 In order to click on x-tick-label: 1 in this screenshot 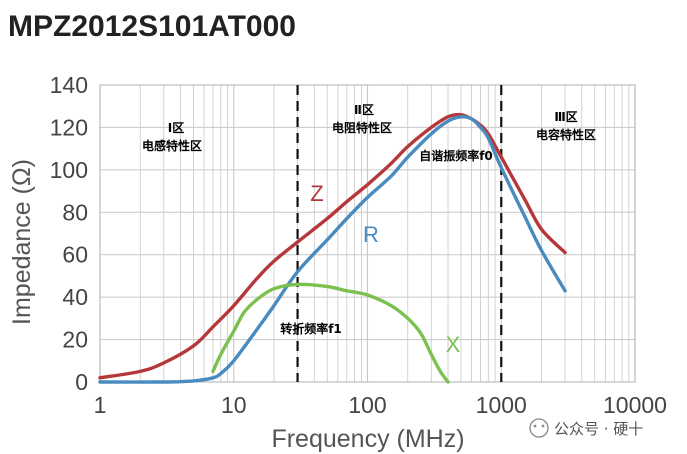, I will do `click(100, 405)`.